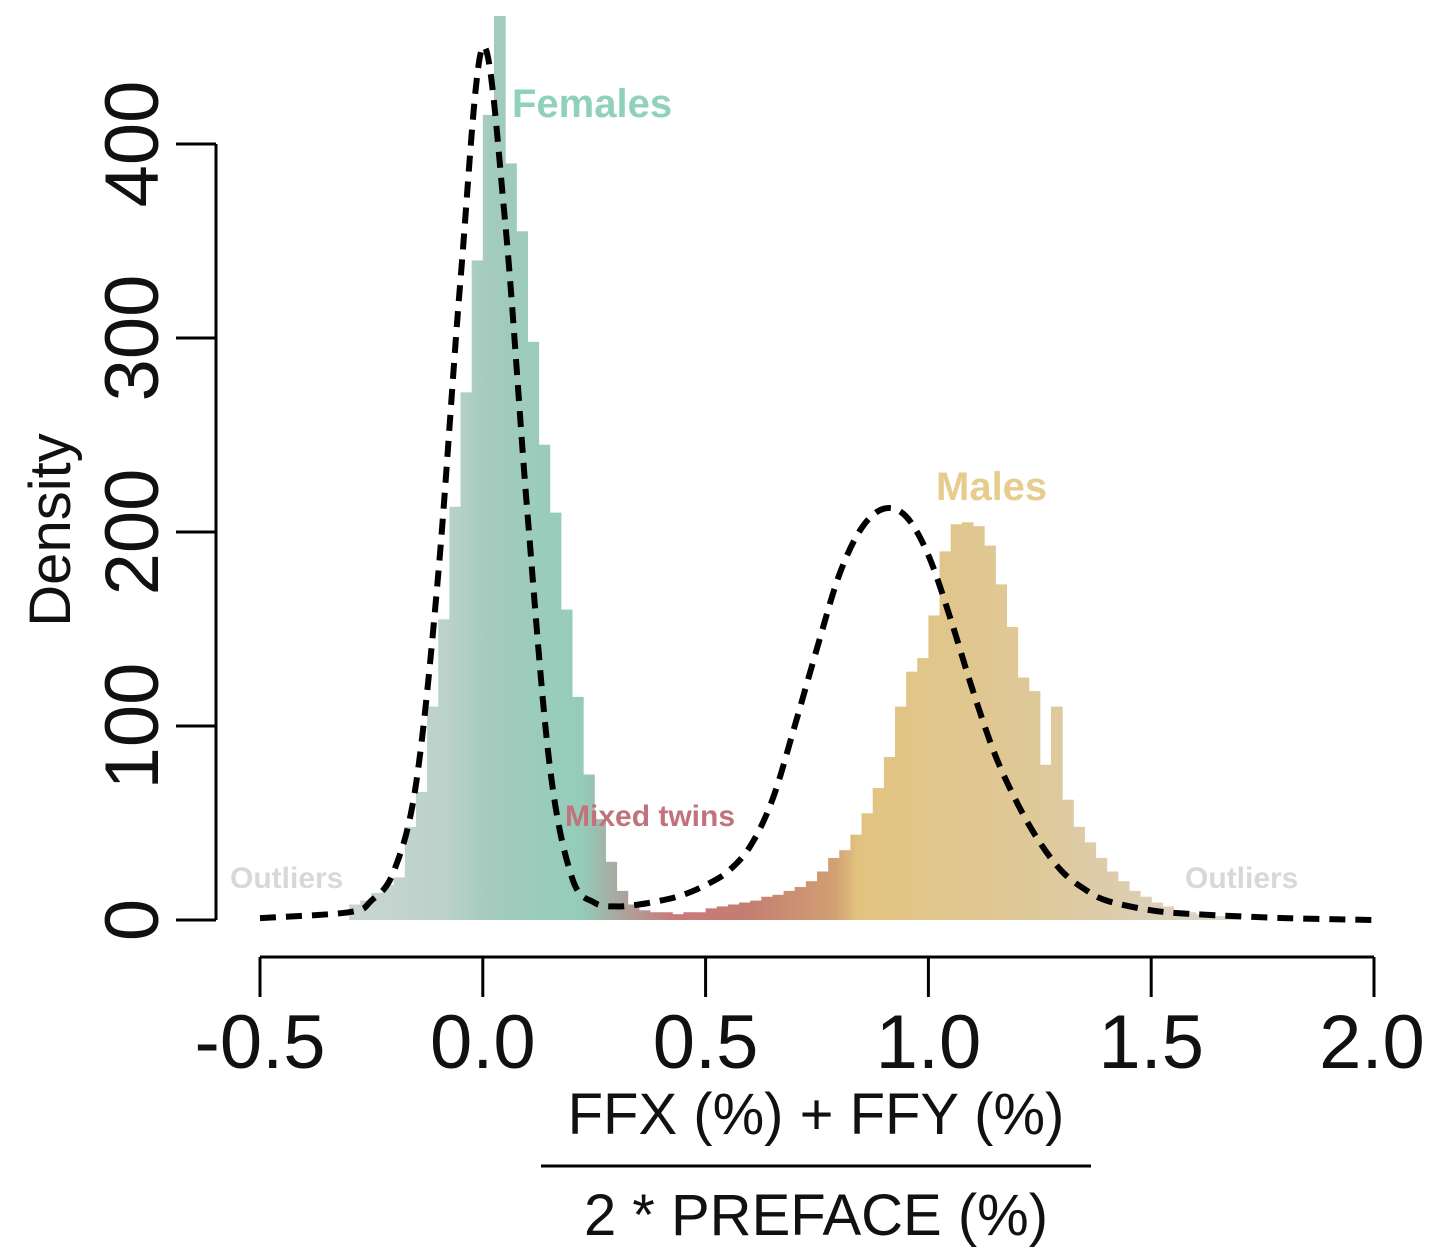 The width and height of the screenshot is (1431, 1248). What do you see at coordinates (132, 726) in the screenshot?
I see `y-tick-label: 100` at bounding box center [132, 726].